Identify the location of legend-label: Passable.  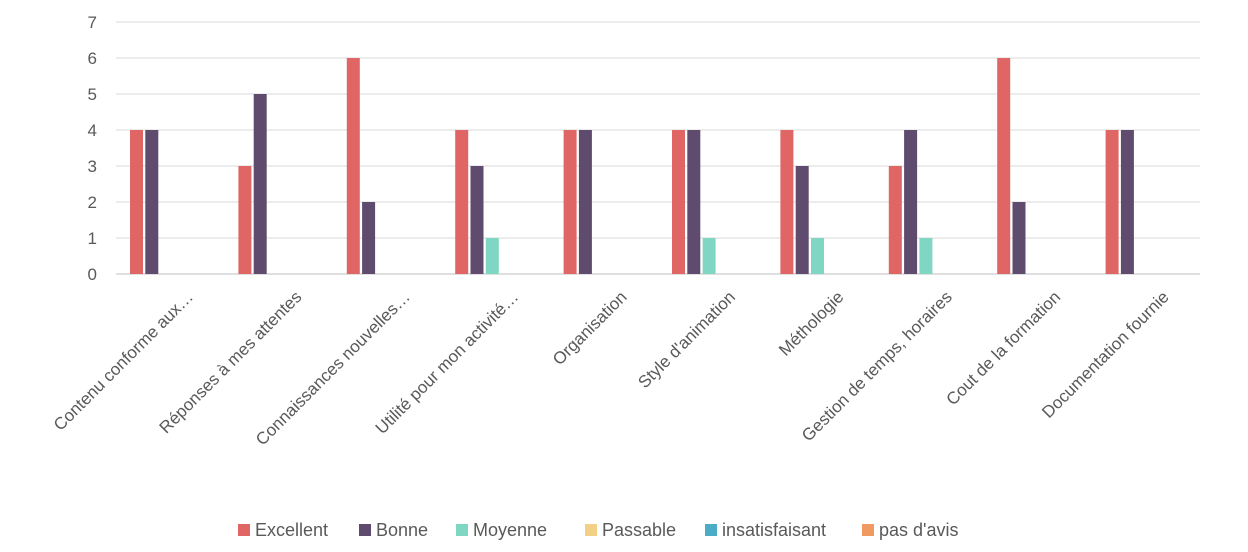
(639, 530).